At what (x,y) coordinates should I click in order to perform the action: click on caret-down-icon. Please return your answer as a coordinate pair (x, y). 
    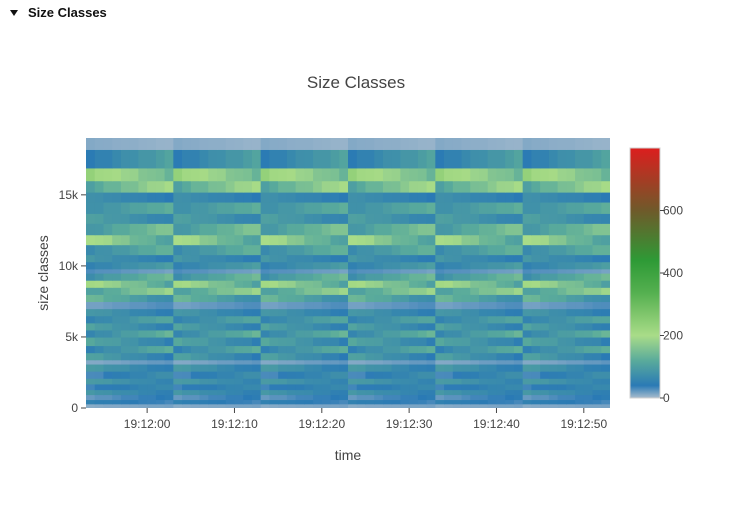
    Looking at the image, I should click on (14, 12).